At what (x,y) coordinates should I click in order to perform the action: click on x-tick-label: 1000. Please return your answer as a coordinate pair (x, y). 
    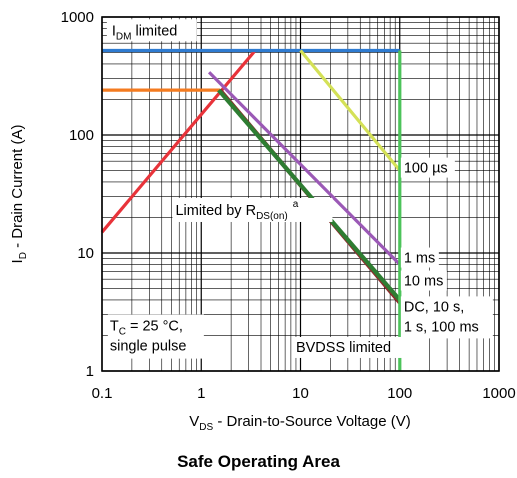
    Looking at the image, I should click on (498, 393).